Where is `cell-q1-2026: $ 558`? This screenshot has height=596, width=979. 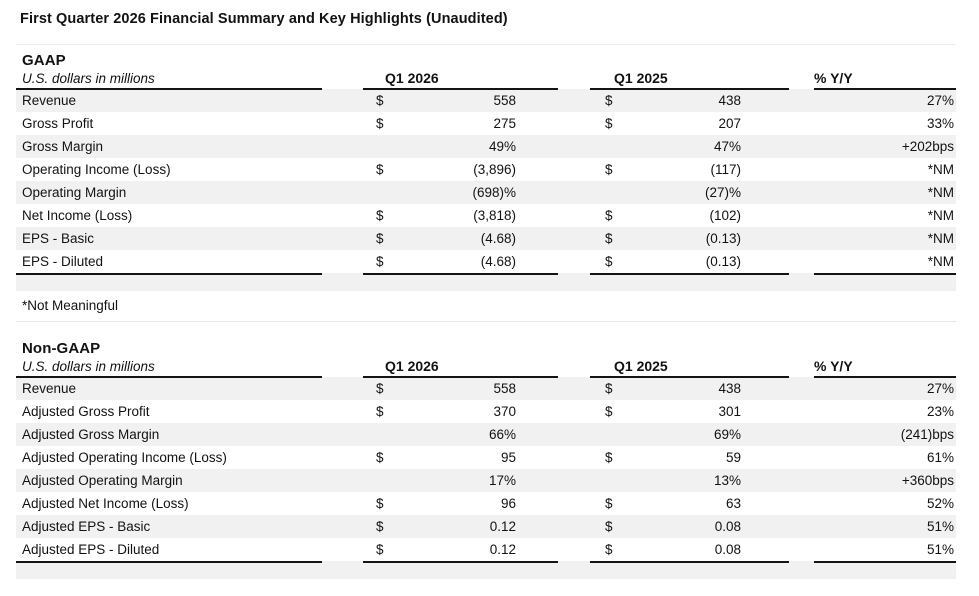 cell-q1-2026: $ 558 is located at coordinates (460, 388).